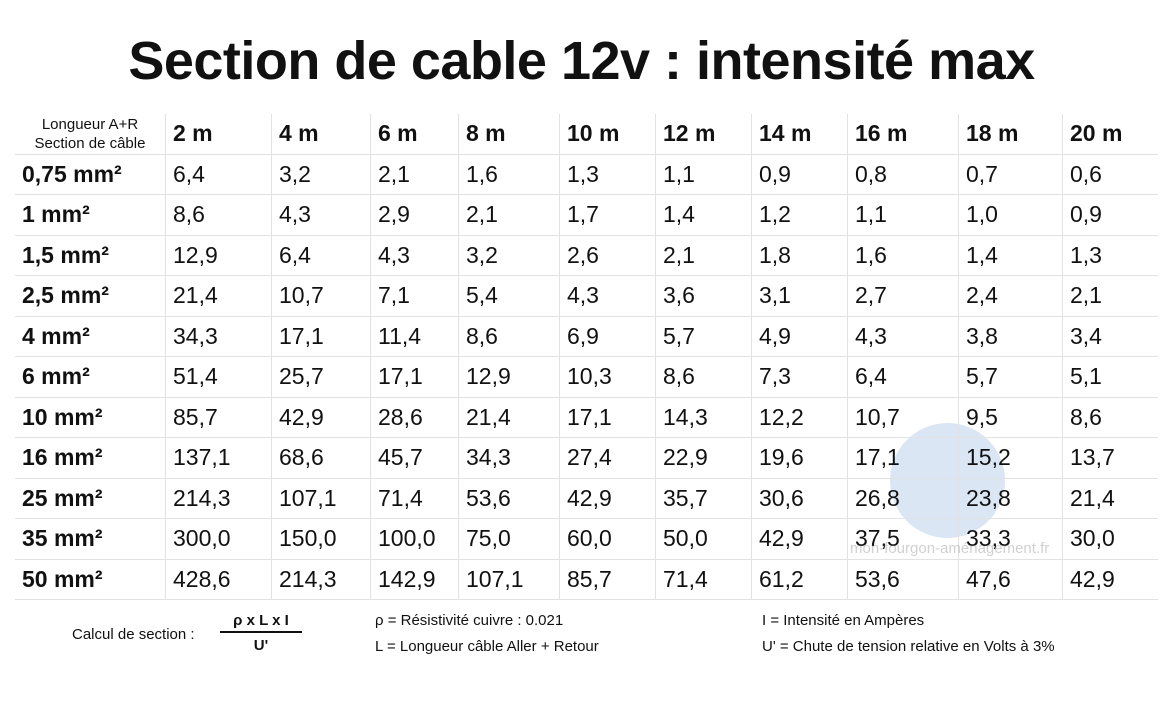  What do you see at coordinates (509, 134) in the screenshot?
I see `column-header: 8 m` at bounding box center [509, 134].